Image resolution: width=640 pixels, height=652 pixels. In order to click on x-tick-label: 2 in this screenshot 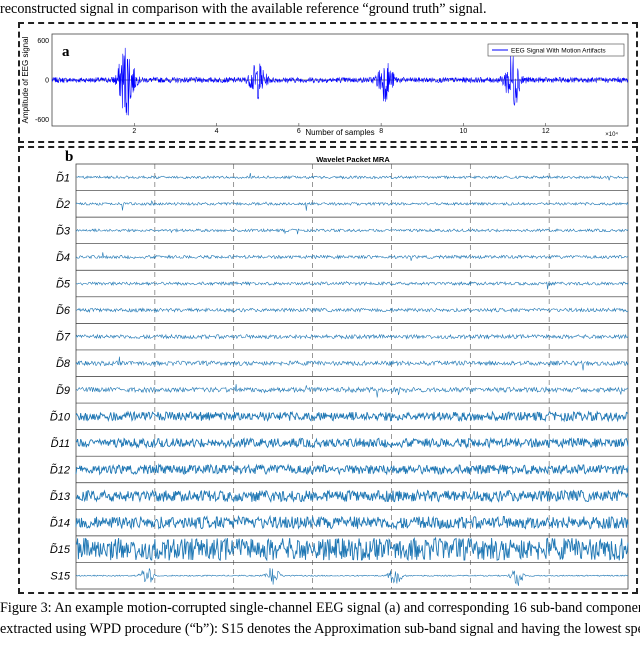, I will do `click(134, 131)`.